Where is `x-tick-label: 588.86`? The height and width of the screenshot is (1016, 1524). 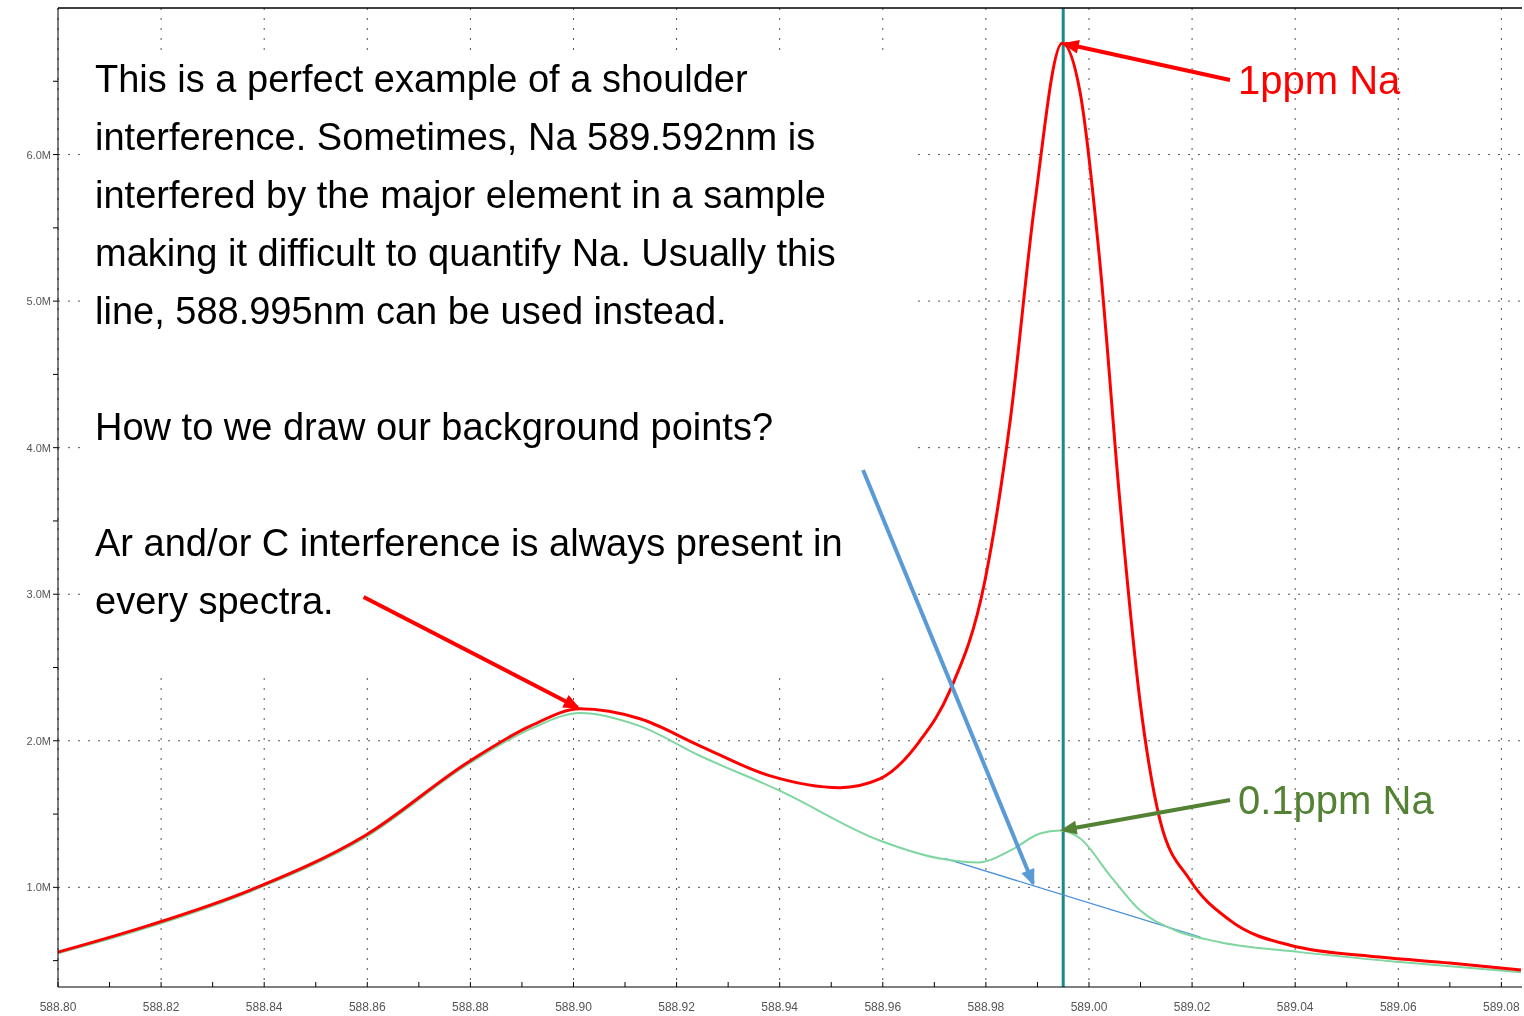 x-tick-label: 588.86 is located at coordinates (367, 1007).